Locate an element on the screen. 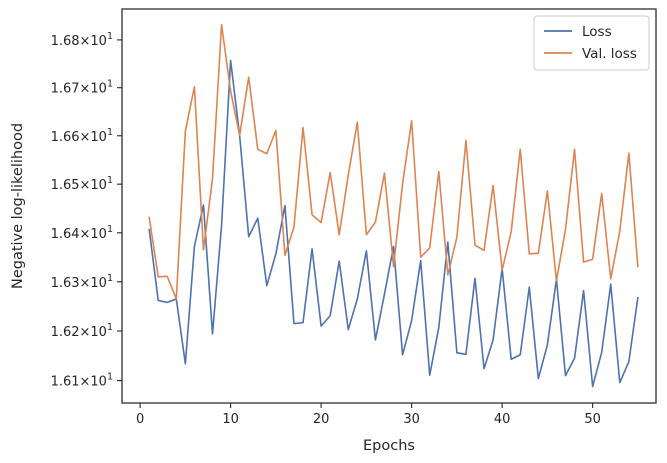 The width and height of the screenshot is (667, 463). legend-box is located at coordinates (591, 43).